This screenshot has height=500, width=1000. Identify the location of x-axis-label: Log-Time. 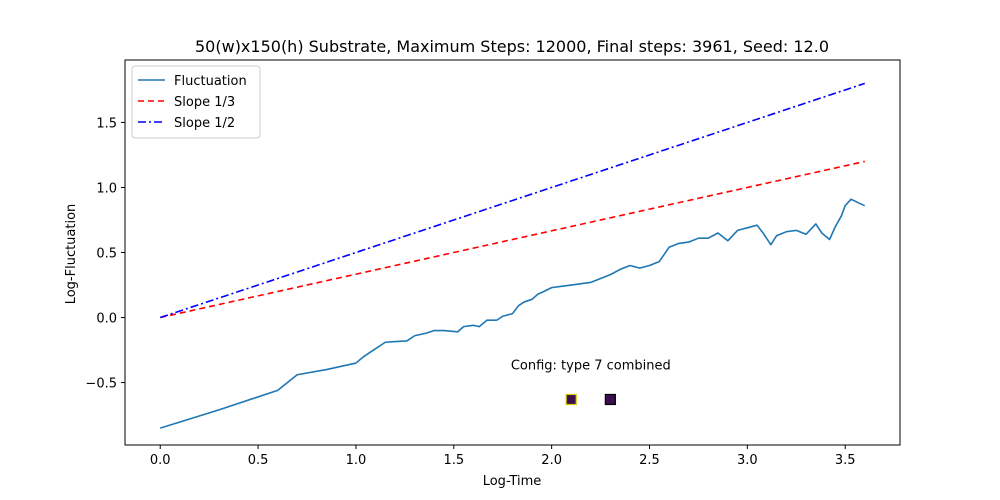
(512, 481).